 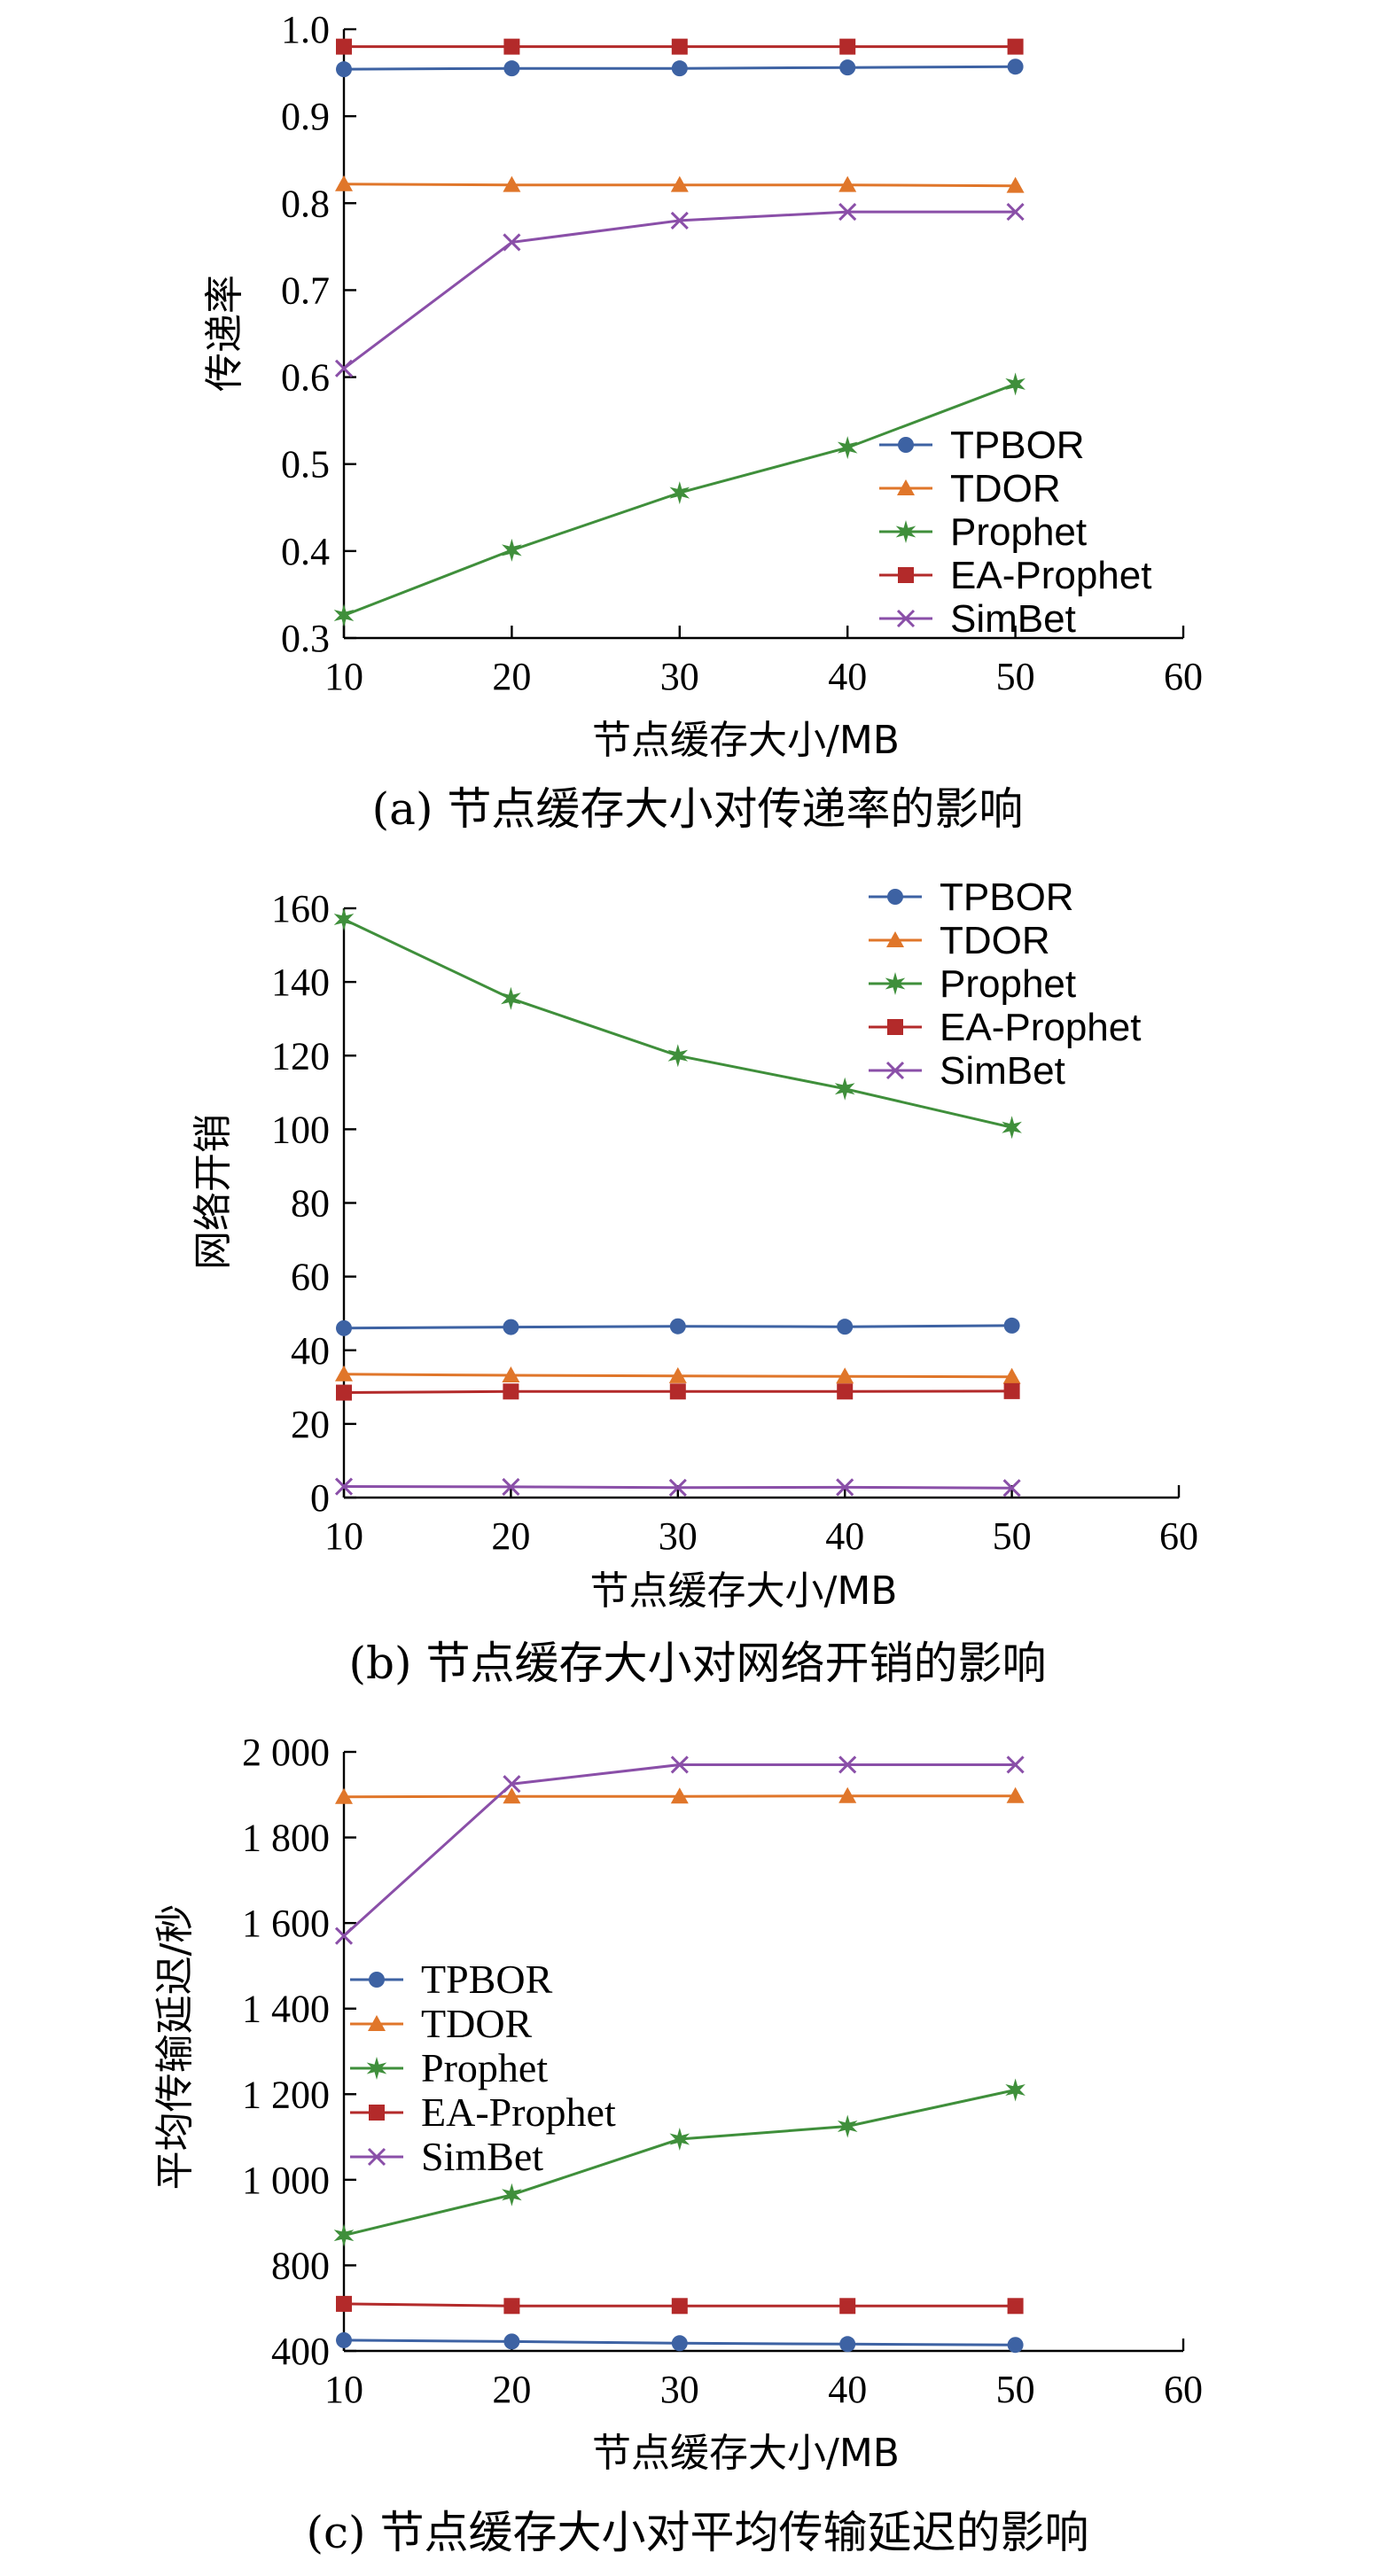 I want to click on y-tick-label: 0.5, so click(x=305, y=465).